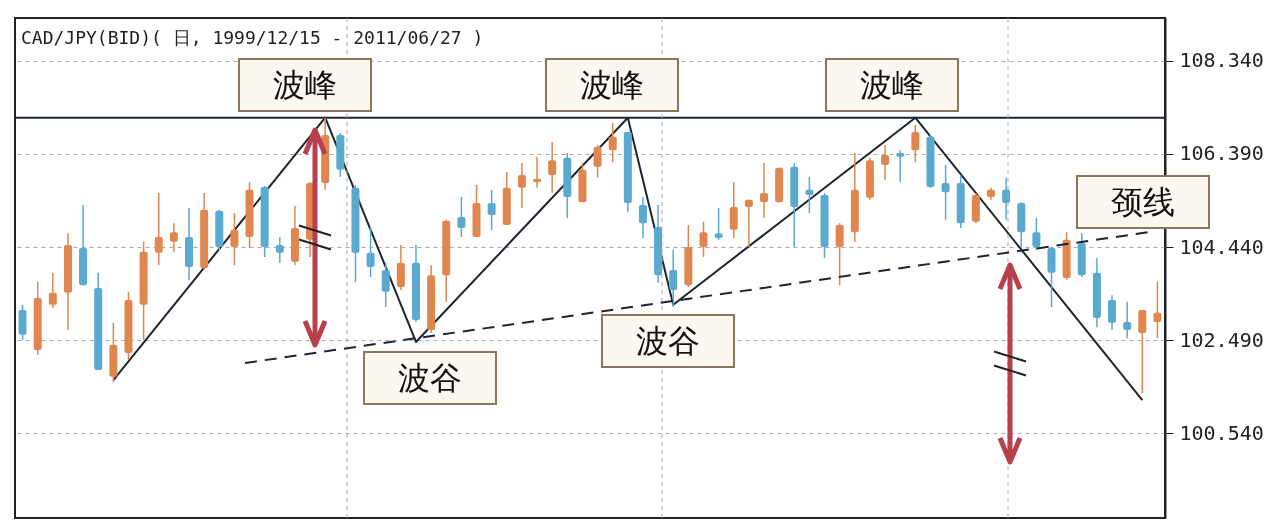  I want to click on y-tick-label: 102.490, so click(1221, 339).